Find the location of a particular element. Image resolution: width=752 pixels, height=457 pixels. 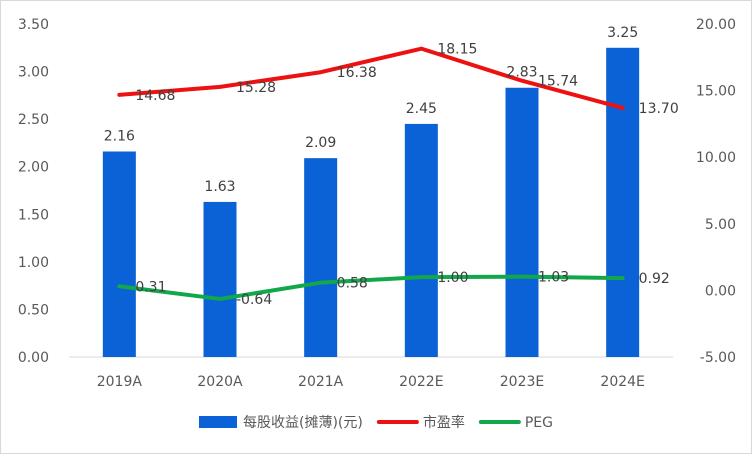

x-tick-label: 2024E is located at coordinates (622, 382).